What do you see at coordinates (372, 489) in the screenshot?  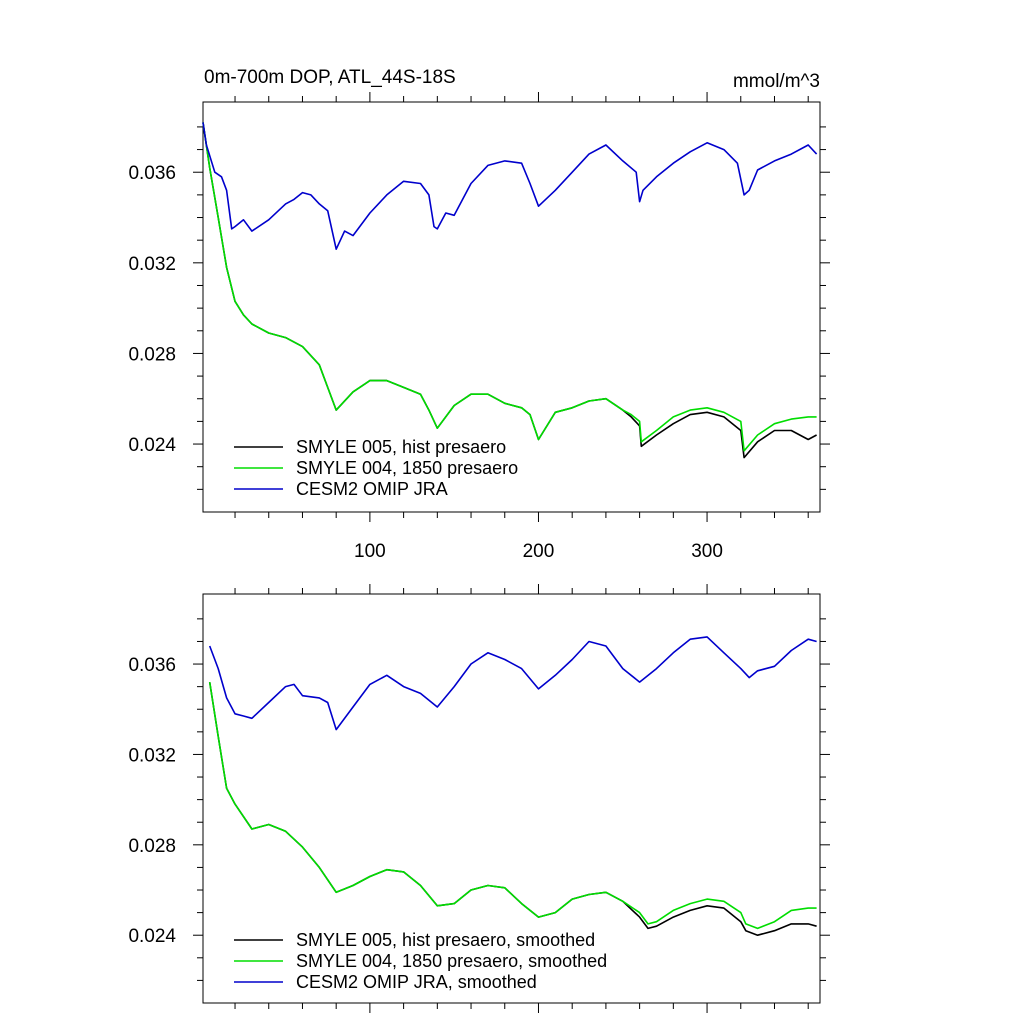 I see `legend-label: CESM2 OMIP JRA` at bounding box center [372, 489].